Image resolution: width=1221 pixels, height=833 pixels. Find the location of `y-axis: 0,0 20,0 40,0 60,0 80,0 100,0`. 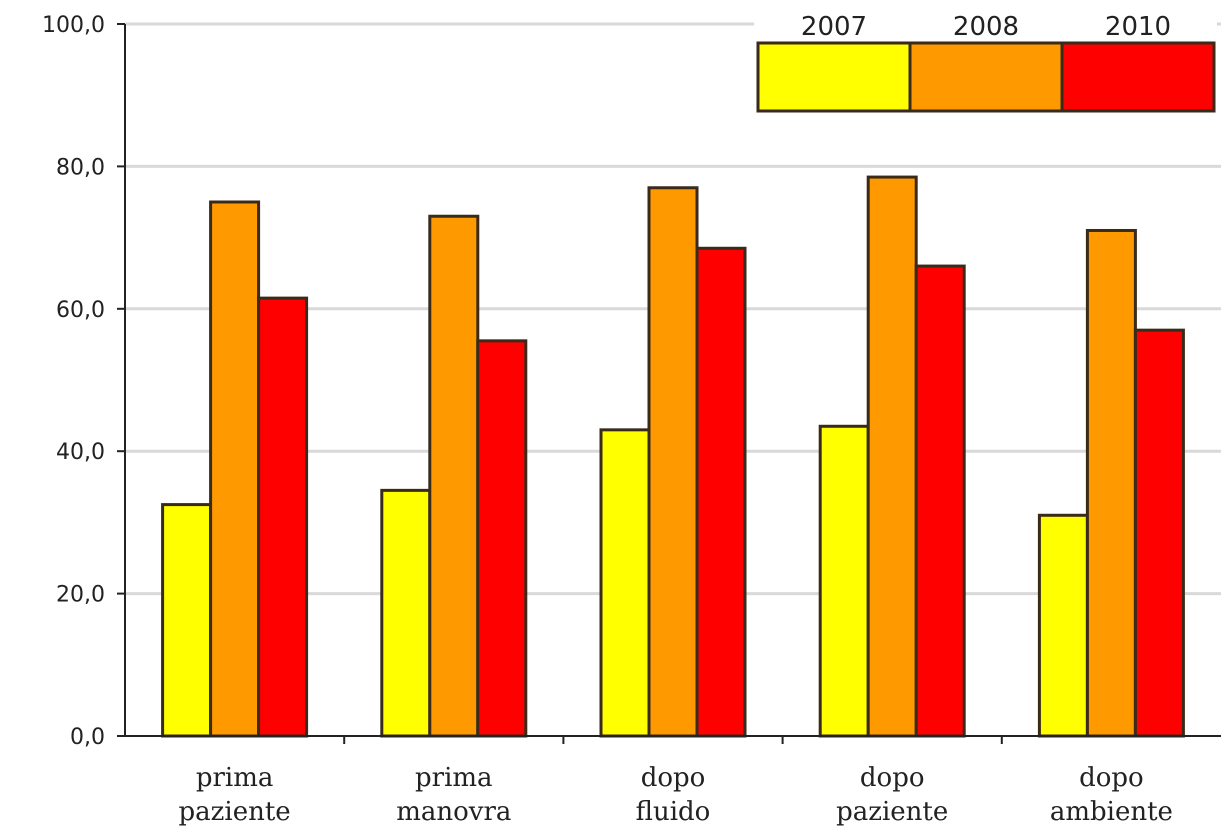

y-axis: 0,0 20,0 40,0 60,0 80,0 100,0 is located at coordinates (84, 381).